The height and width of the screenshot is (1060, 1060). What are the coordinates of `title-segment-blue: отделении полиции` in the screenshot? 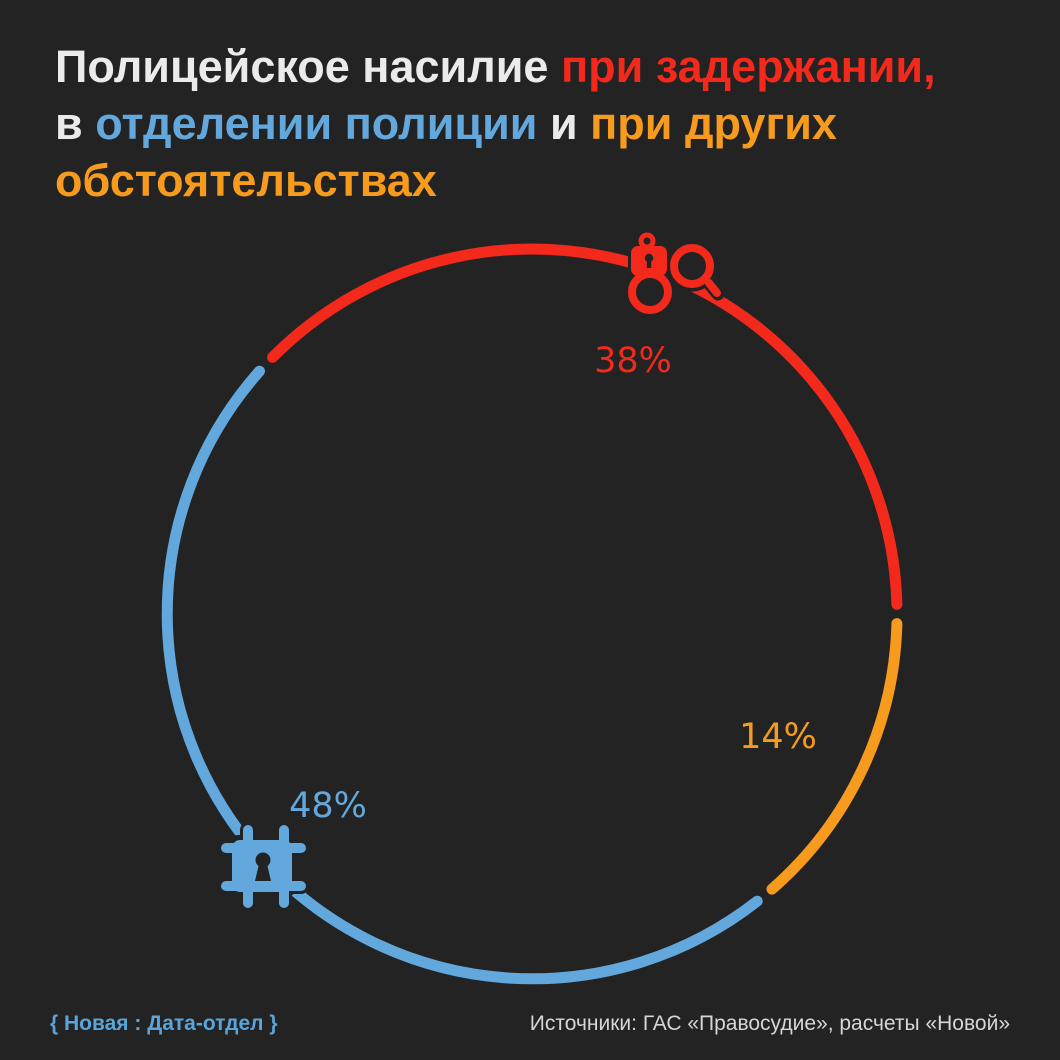 It's located at (316, 123).